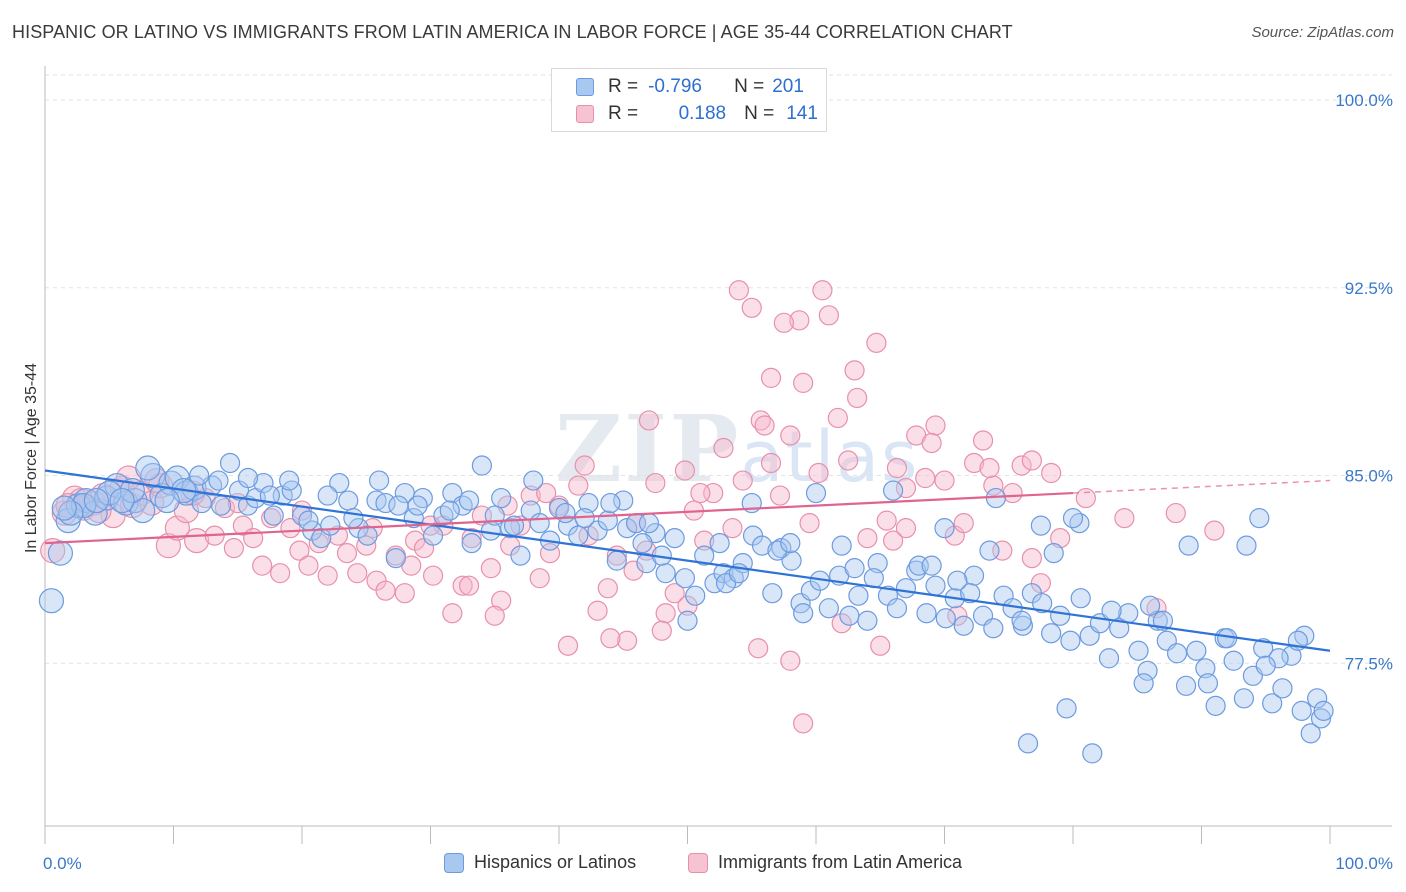 The height and width of the screenshot is (892, 1406). What do you see at coordinates (690, 87) in the screenshot?
I see `legend-row-blue: R = -0.796 N = 201` at bounding box center [690, 87].